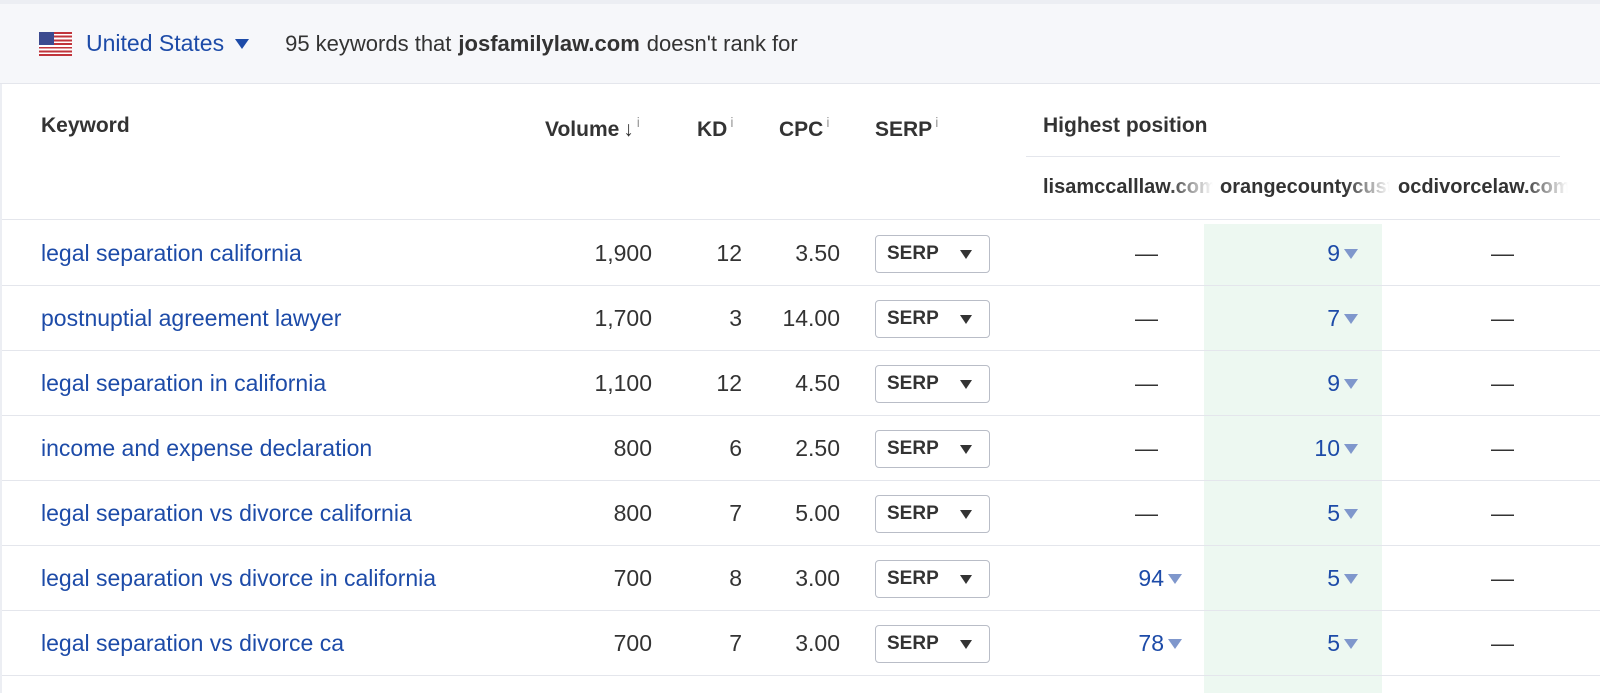 This screenshot has width=1600, height=693. Describe the element at coordinates (1305, 187) in the screenshot. I see `competitor-site-2: orangecountycustodylawyer.com` at that location.